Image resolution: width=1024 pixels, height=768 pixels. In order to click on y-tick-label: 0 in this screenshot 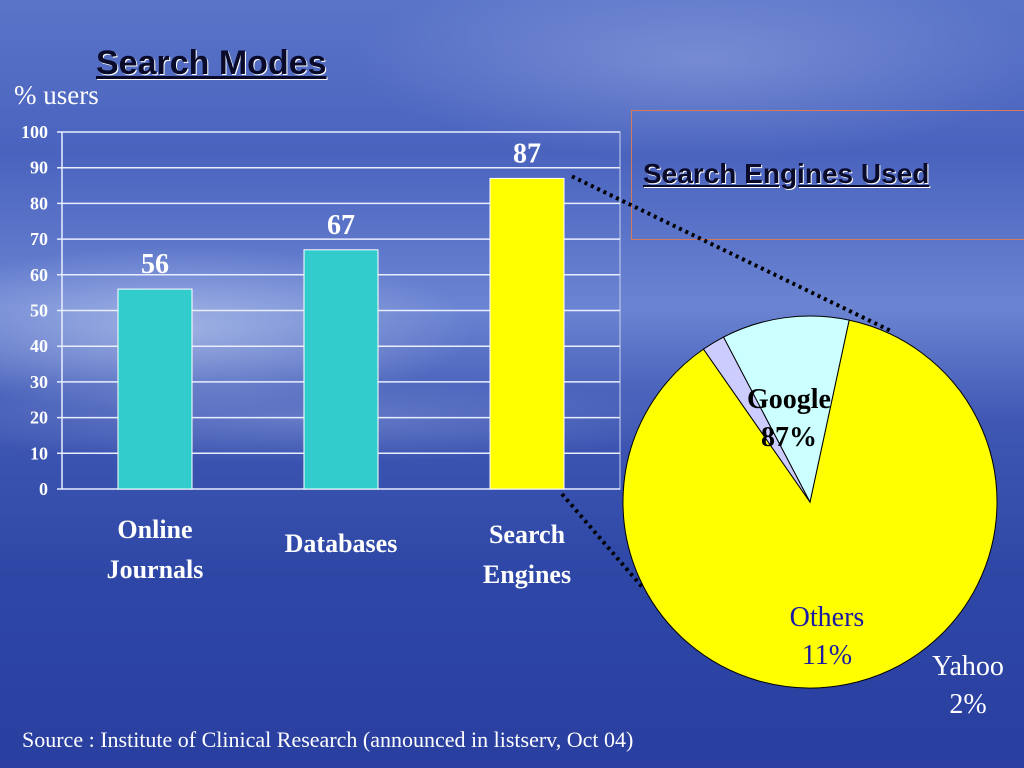, I will do `click(43, 489)`.